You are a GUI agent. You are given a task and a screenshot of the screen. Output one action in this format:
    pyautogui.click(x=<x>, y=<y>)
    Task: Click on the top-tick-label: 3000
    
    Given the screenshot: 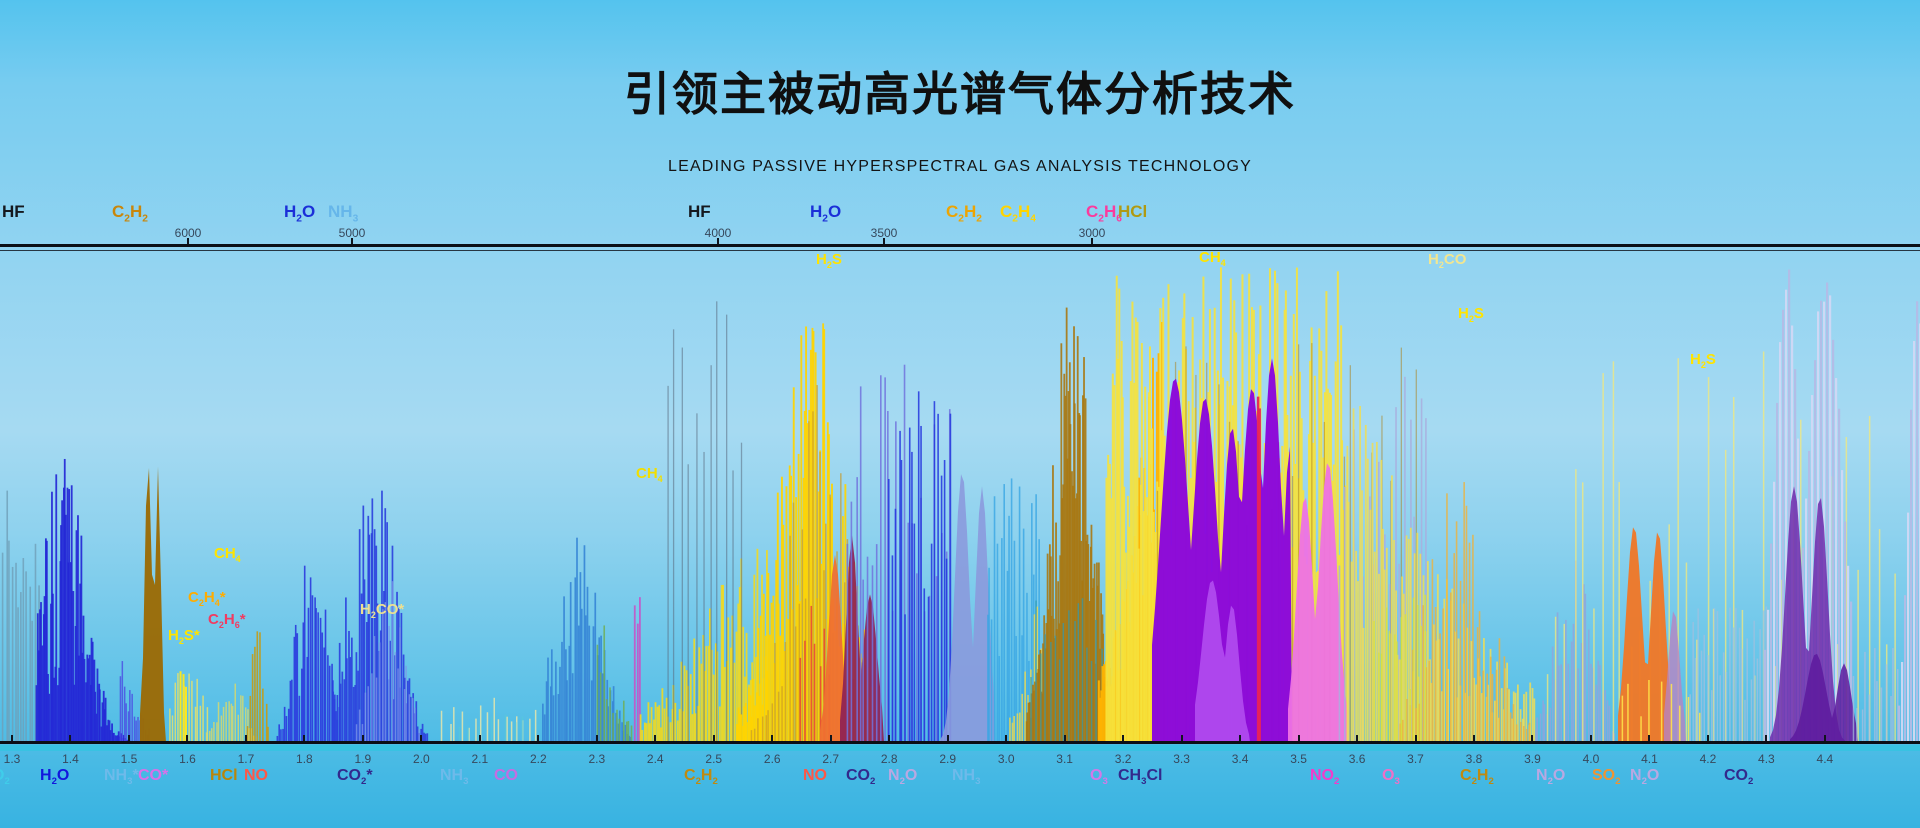 What is the action you would take?
    pyautogui.click(x=1092, y=233)
    